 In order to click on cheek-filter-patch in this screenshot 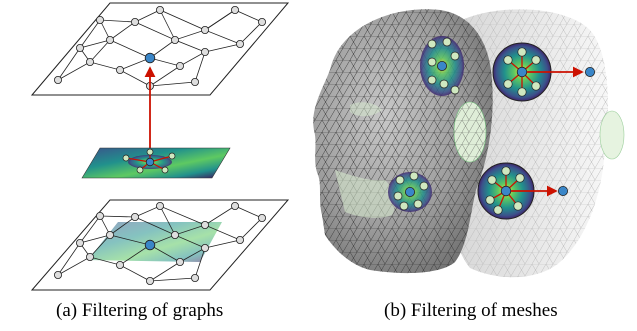, I will do `click(410, 191)`.